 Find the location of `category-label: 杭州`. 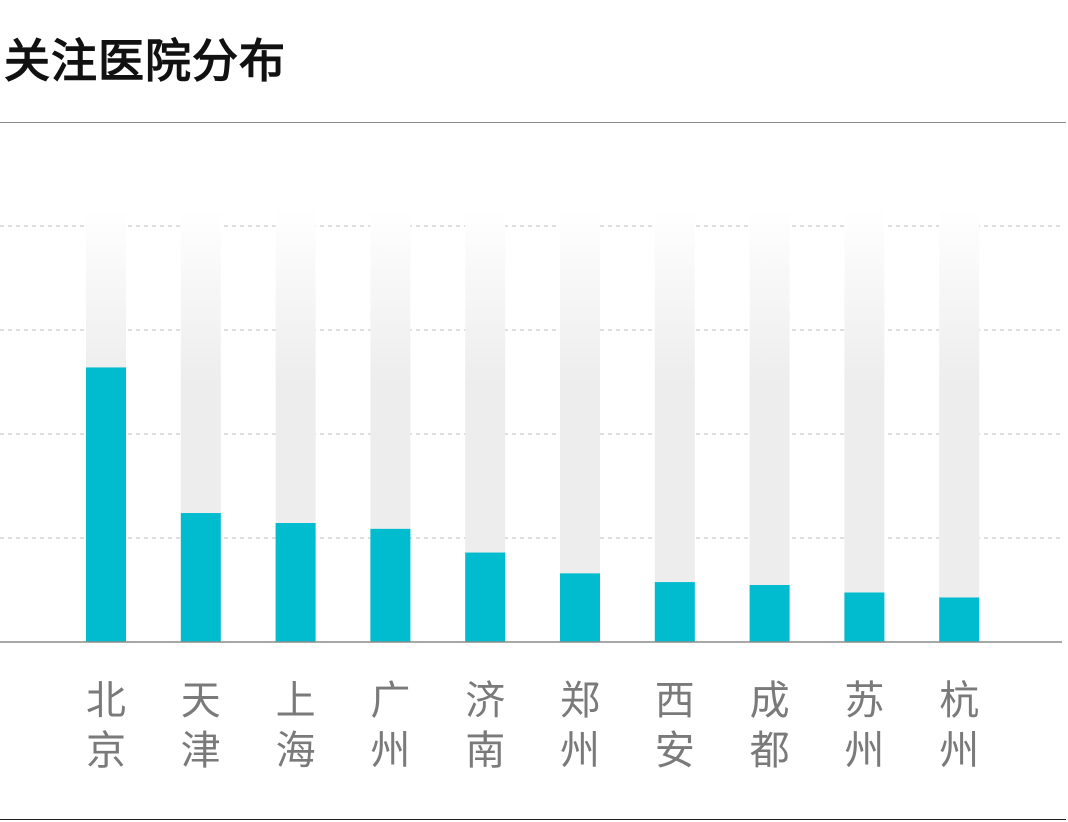

category-label: 杭州 is located at coordinates (959, 726).